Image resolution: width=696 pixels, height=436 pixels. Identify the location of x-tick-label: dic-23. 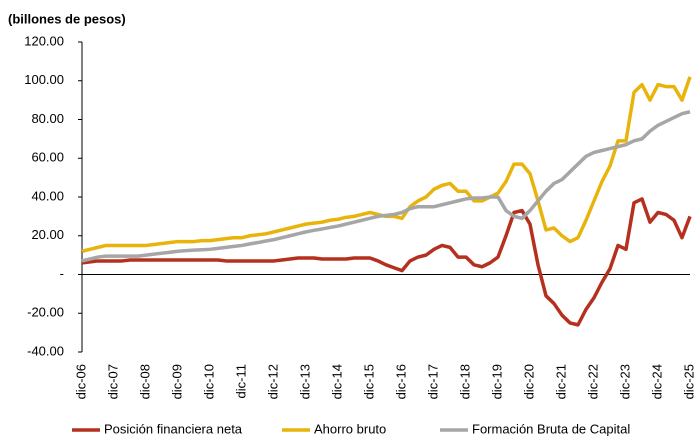
(624, 381).